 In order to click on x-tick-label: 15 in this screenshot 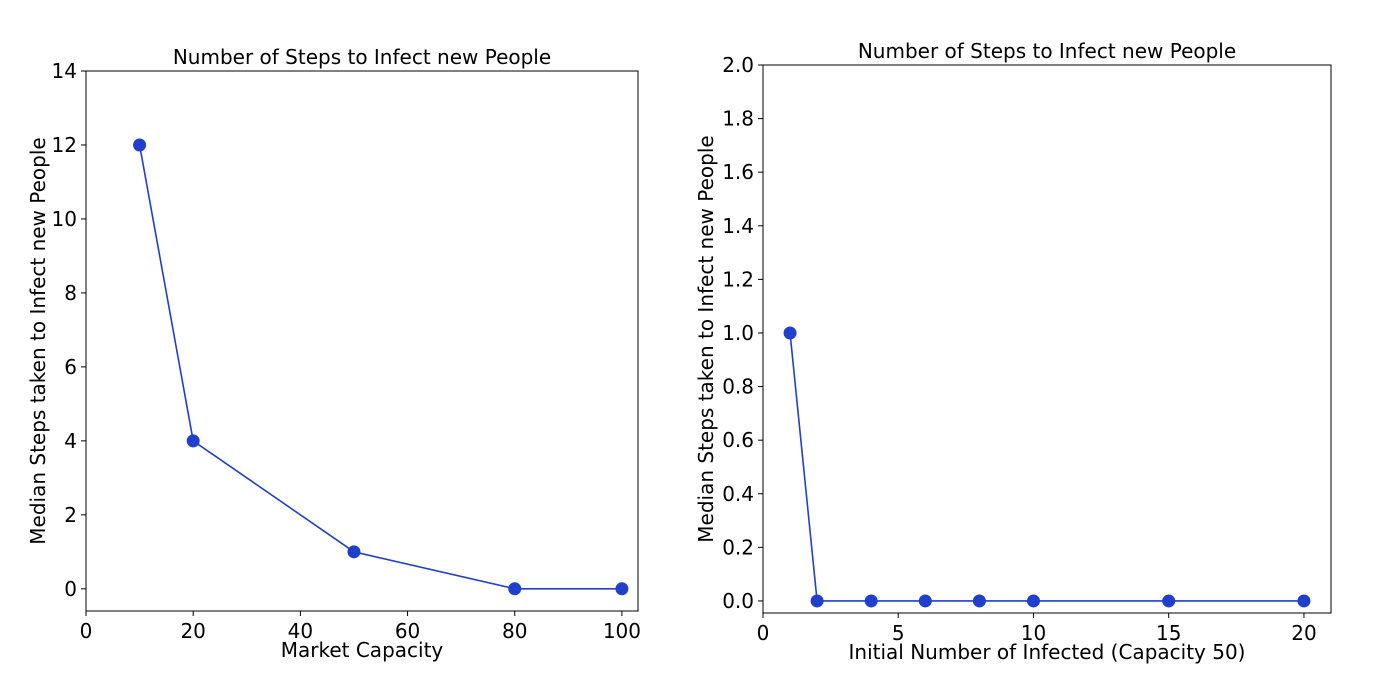, I will do `click(1168, 633)`.